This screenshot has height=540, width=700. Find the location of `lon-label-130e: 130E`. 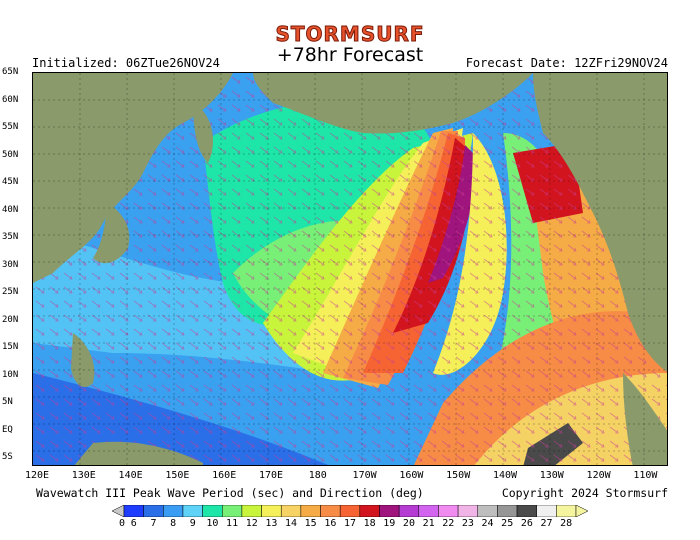

lon-label-130e: 130E is located at coordinates (83, 475).